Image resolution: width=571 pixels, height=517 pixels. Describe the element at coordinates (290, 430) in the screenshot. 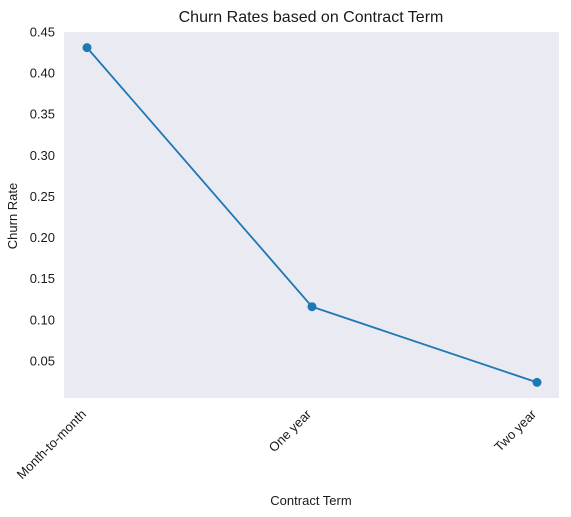

I see `x-tick-label: One year` at that location.